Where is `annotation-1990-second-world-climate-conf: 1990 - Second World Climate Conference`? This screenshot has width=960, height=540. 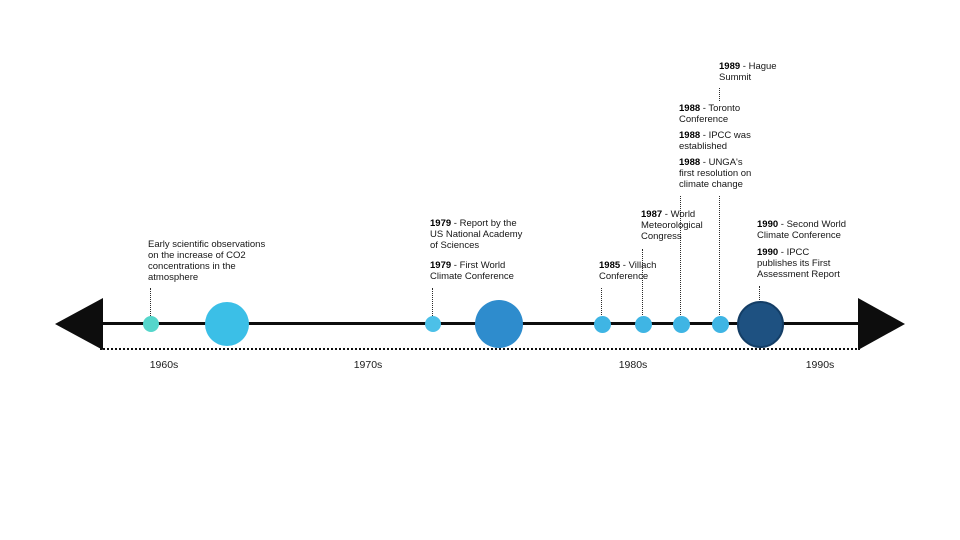 annotation-1990-second-world-climate-conf: 1990 - Second World Climate Conference is located at coordinates (801, 230).